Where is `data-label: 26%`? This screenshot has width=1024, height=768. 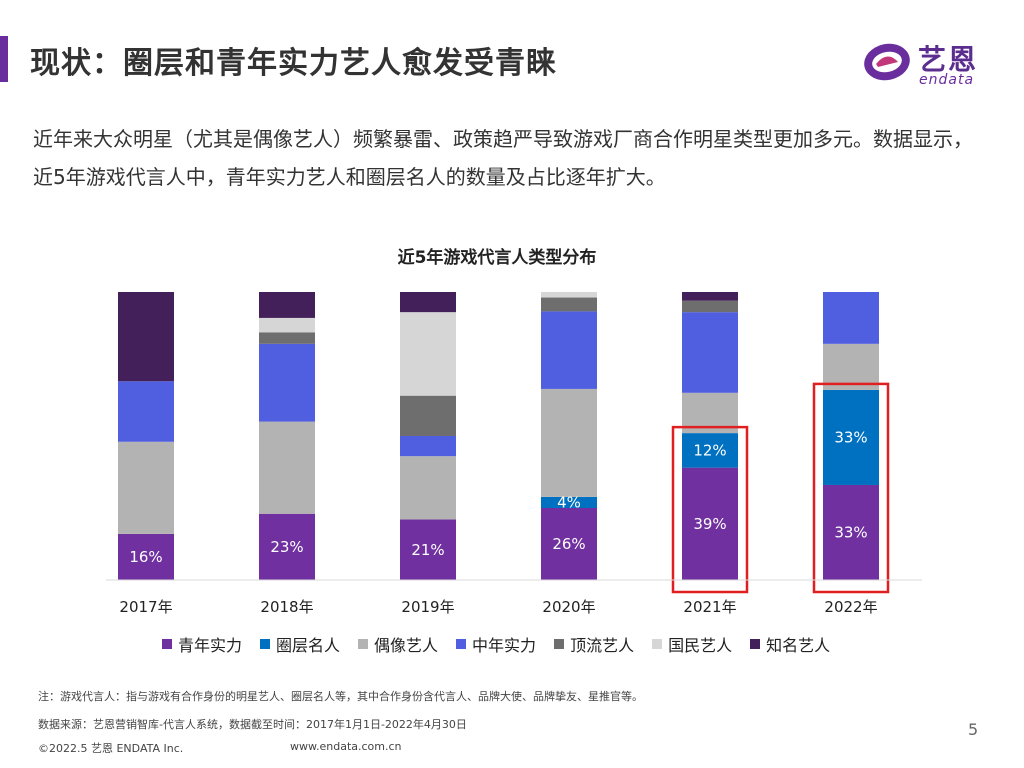
data-label: 26% is located at coordinates (568, 544).